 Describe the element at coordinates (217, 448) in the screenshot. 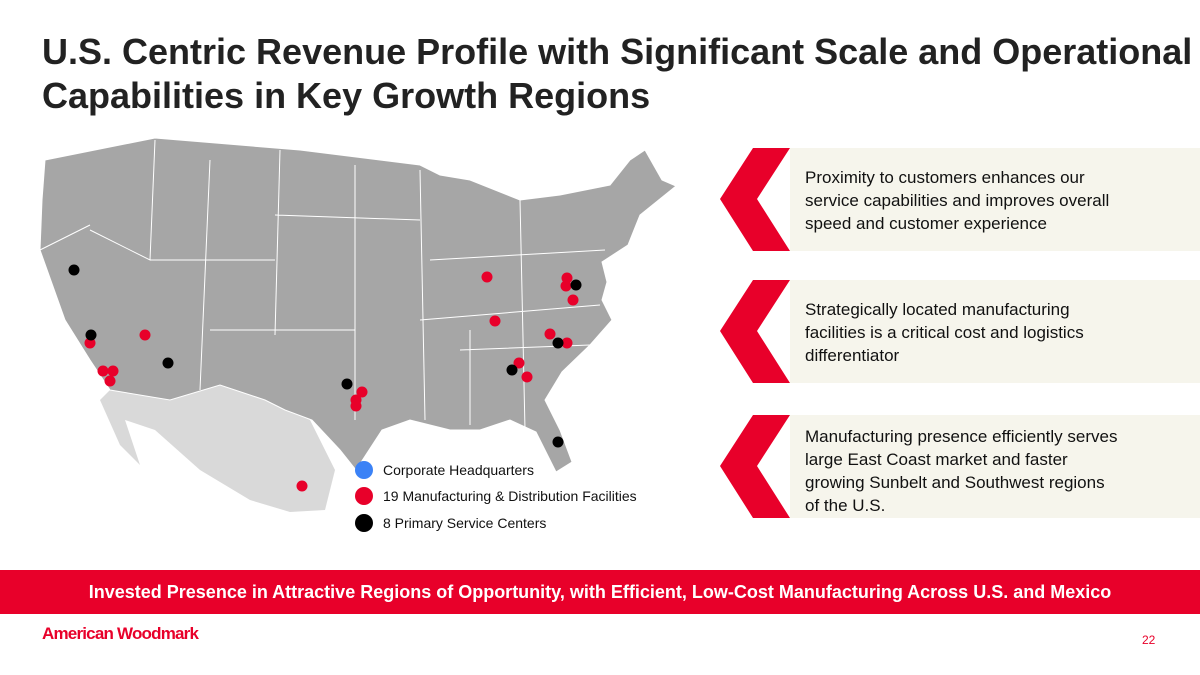

I see `mexico-region` at that location.